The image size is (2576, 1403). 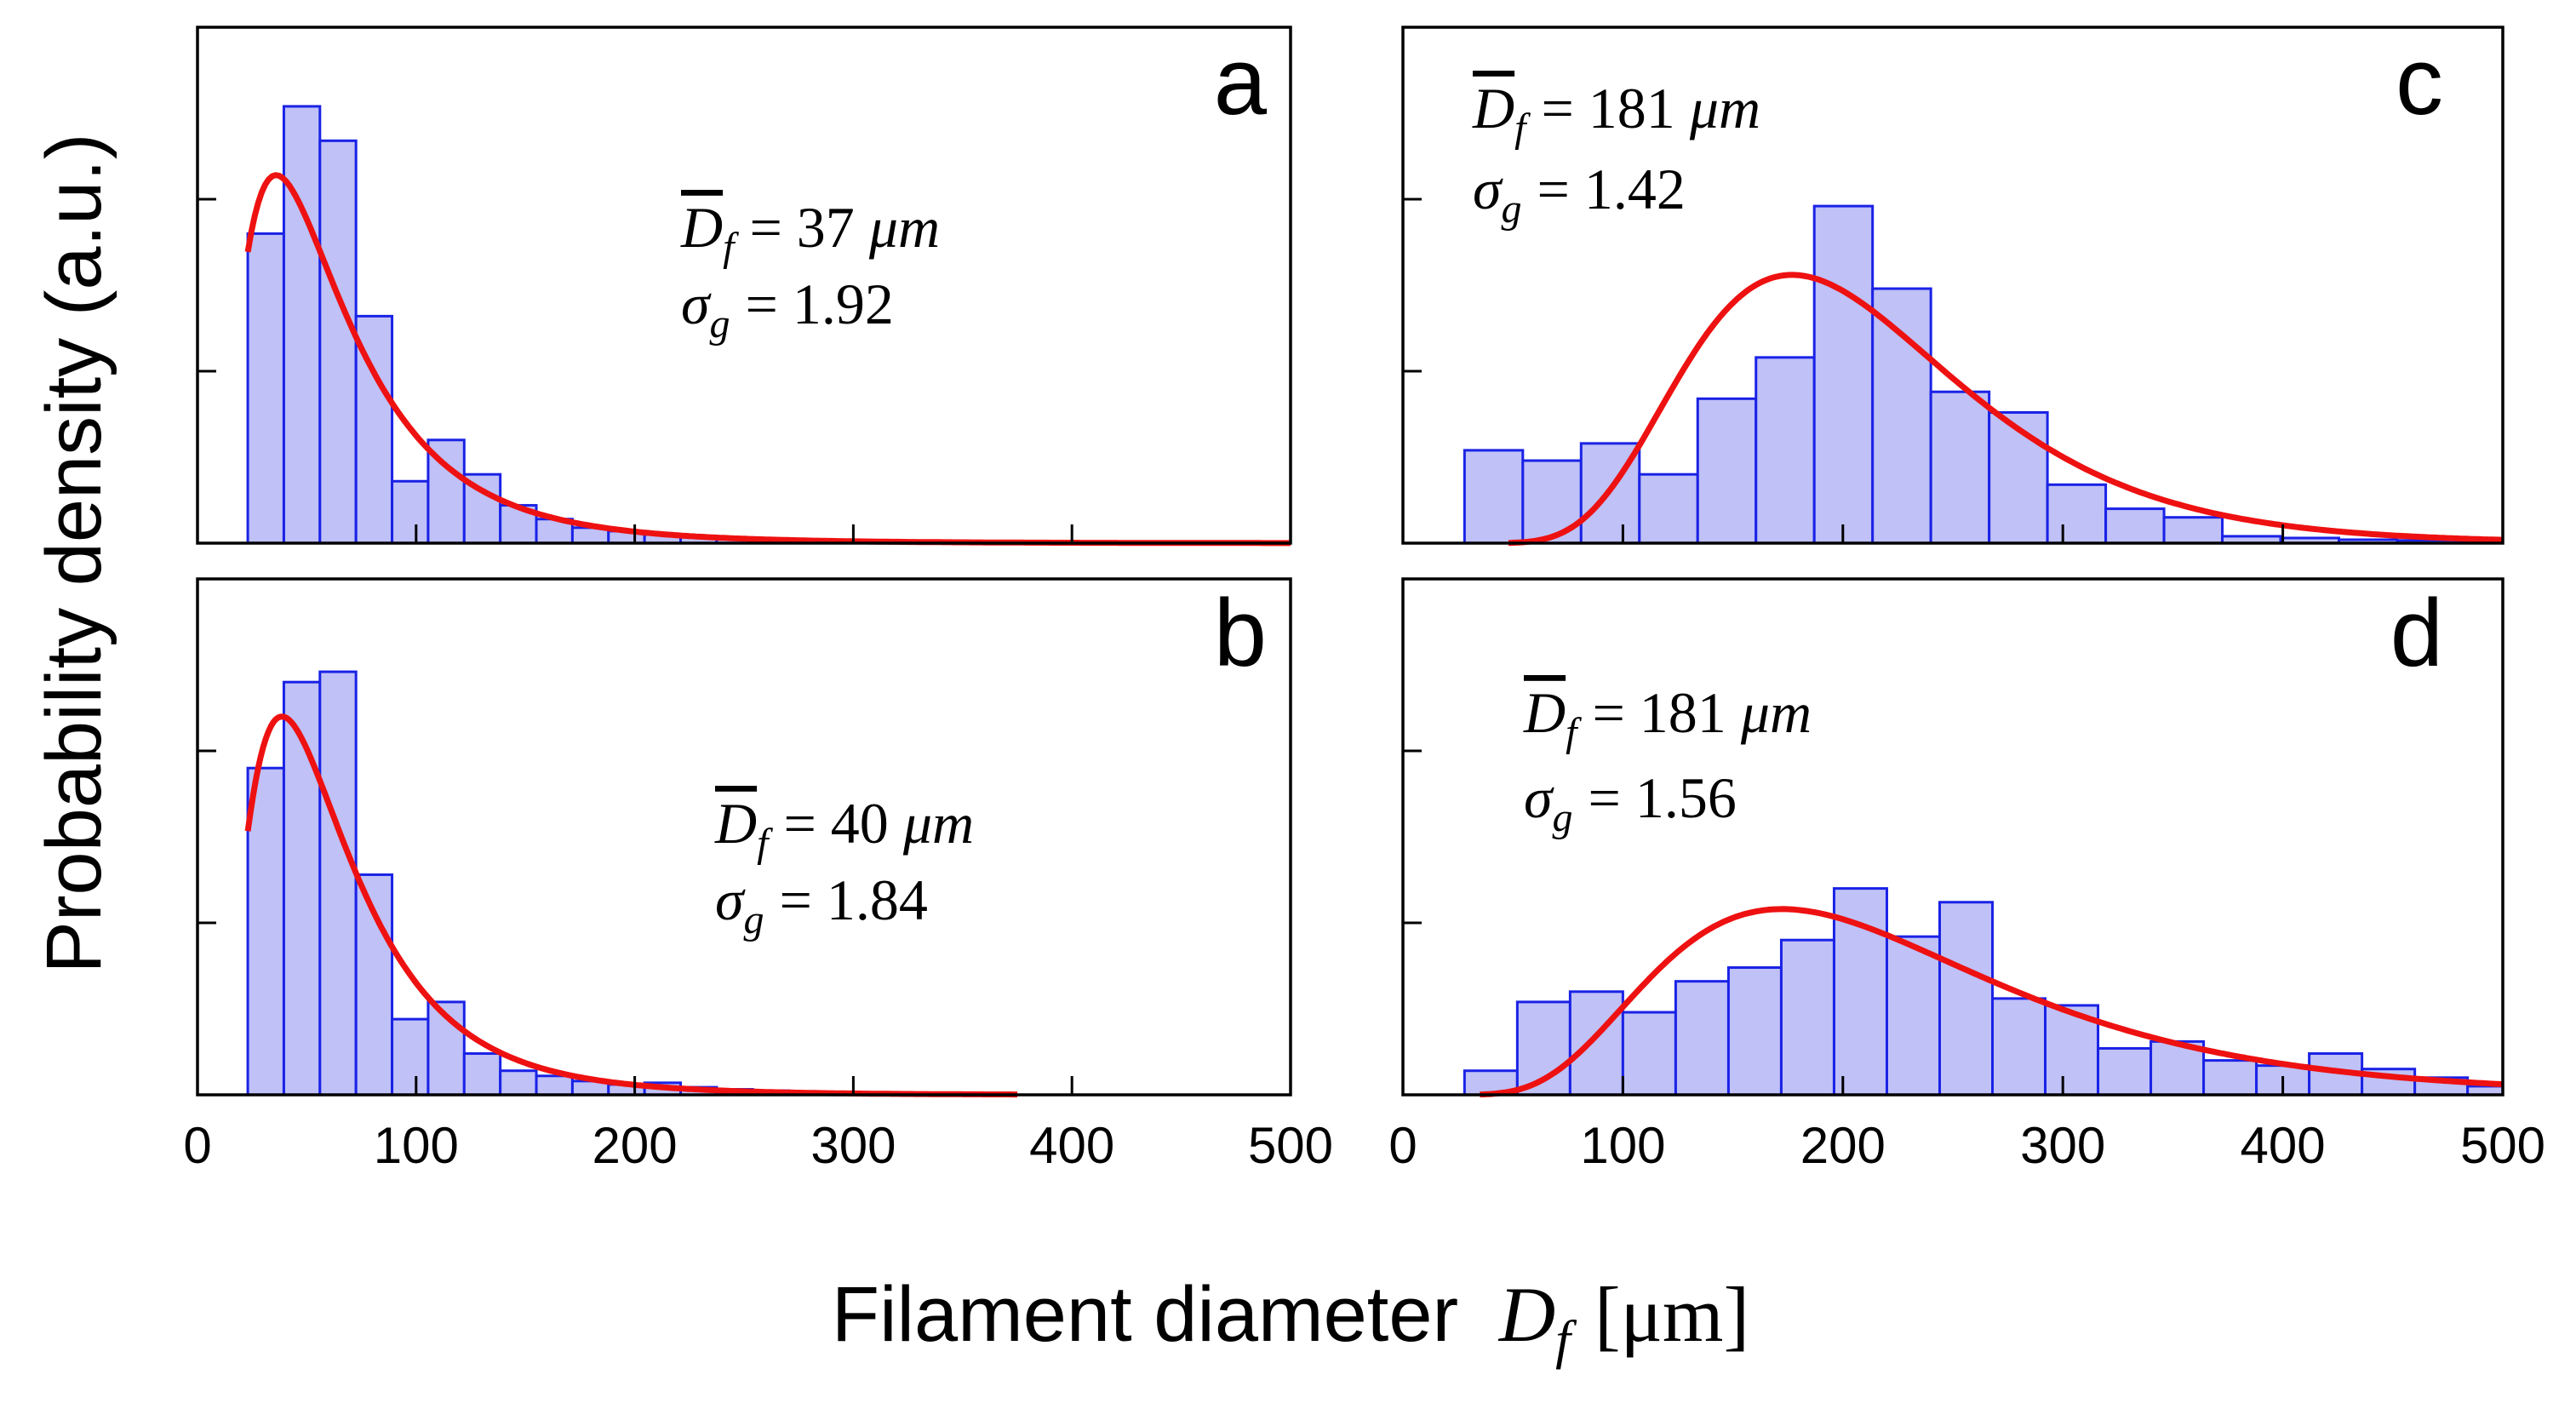 I want to click on panel-label-a: a, so click(x=1241, y=81).